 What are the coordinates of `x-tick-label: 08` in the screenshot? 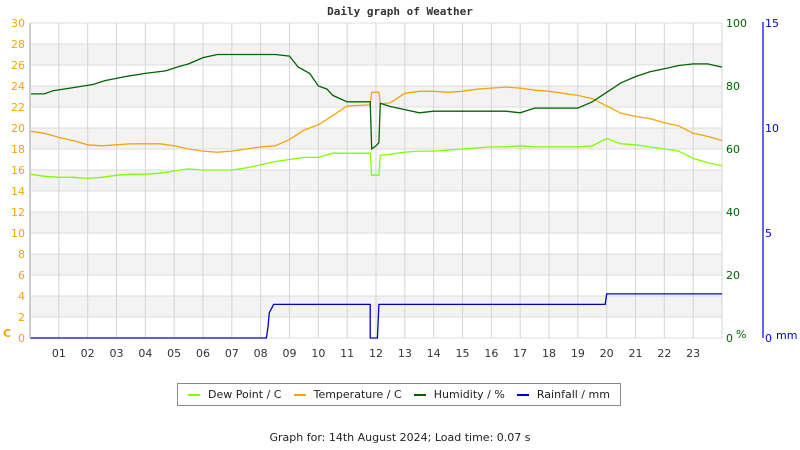 It's located at (261, 353).